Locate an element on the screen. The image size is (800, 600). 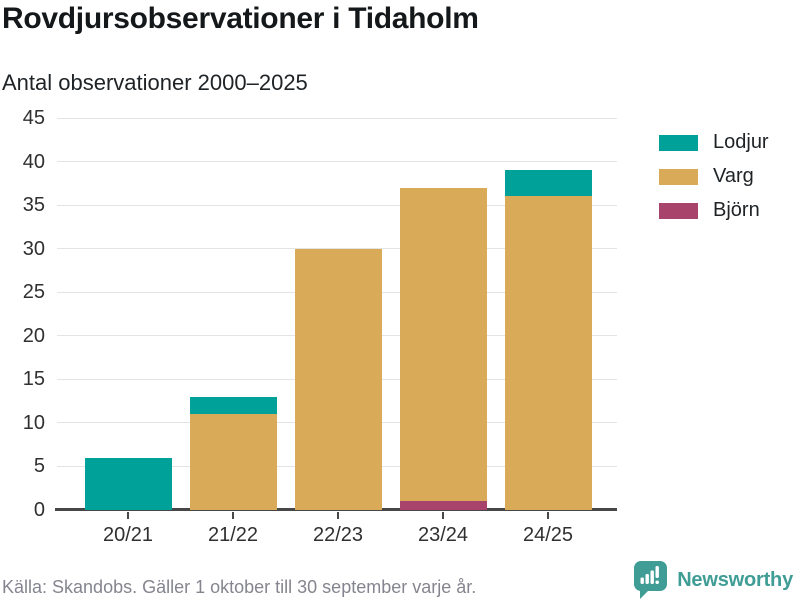
y-axis-label-0: 0 is located at coordinates (39, 510).